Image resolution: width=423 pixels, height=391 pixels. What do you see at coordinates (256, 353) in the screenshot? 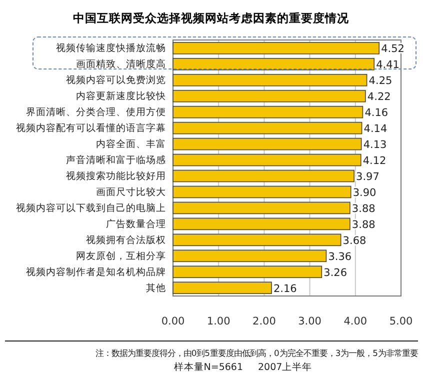
I see `text: 注：数据为重要度得分，由0到5重要度由低到高，0为完全不重要，3为一般，5为非常重要` at bounding box center [256, 353].